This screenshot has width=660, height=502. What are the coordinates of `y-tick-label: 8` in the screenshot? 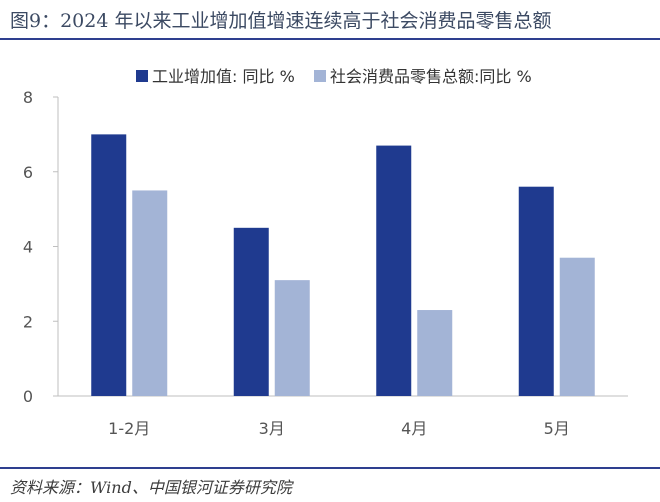 It's located at (28, 97).